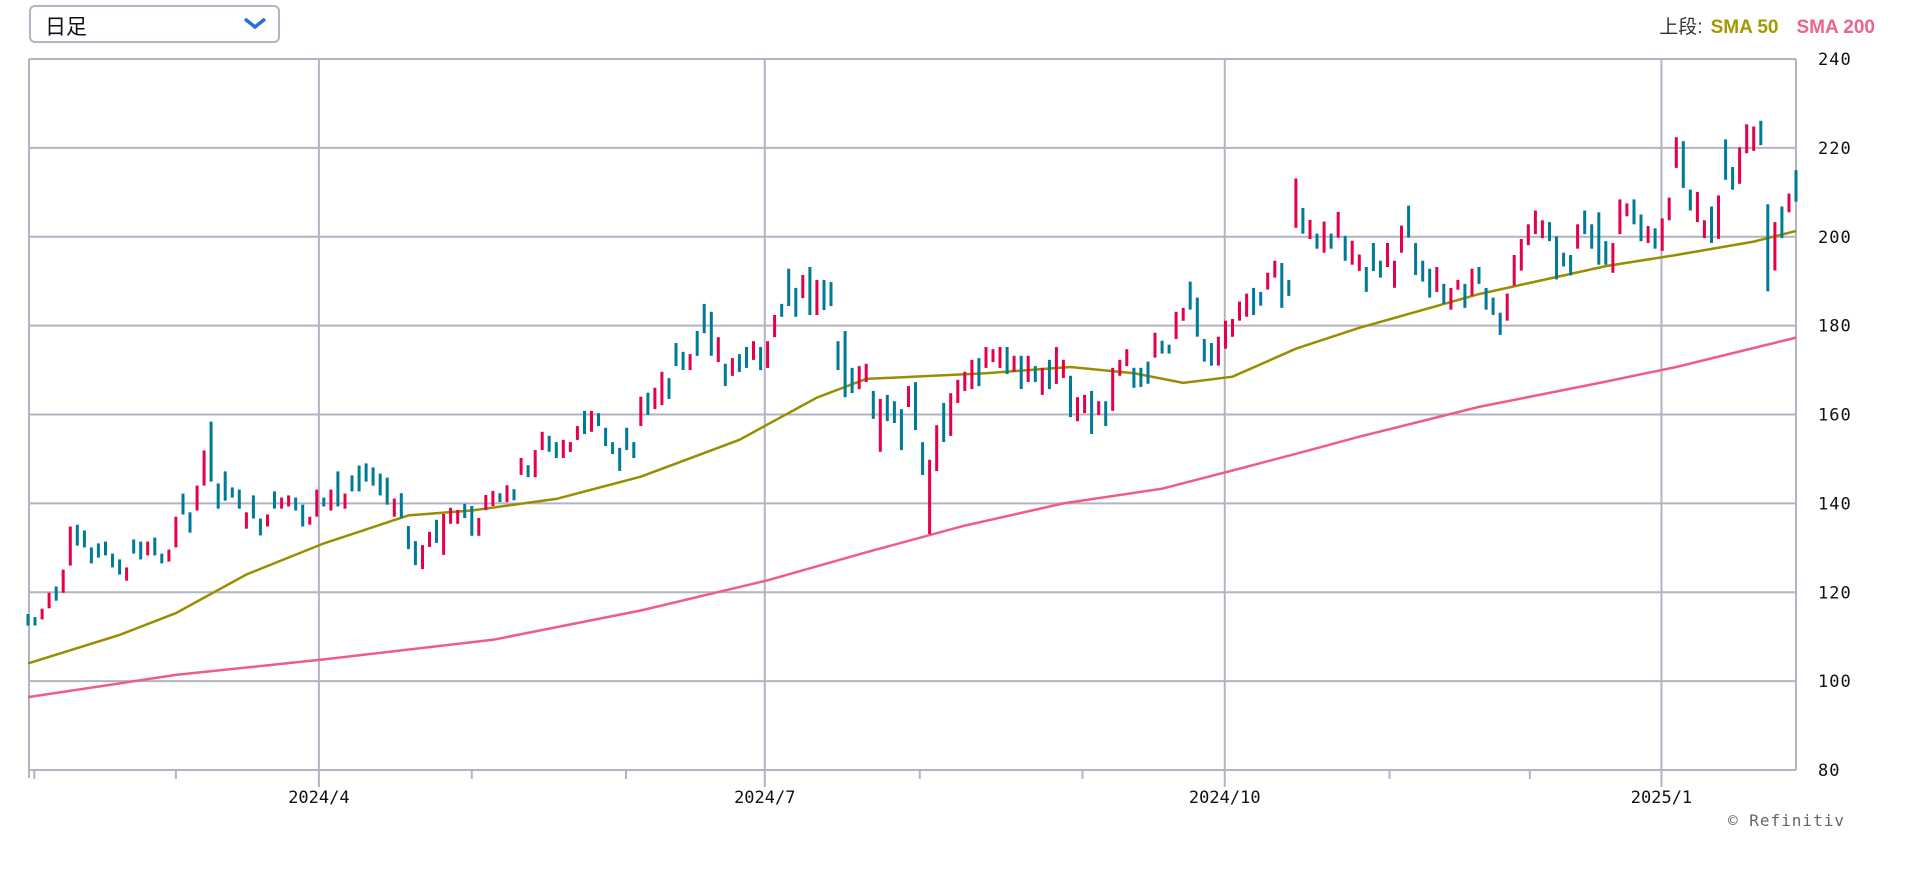  Describe the element at coordinates (1836, 27) in the screenshot. I see `legend-sma200: SMA 200` at that location.